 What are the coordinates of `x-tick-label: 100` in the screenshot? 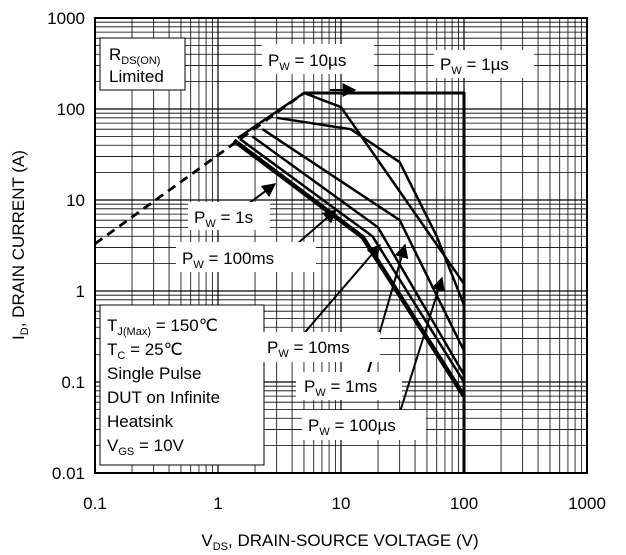 It's located at (464, 503).